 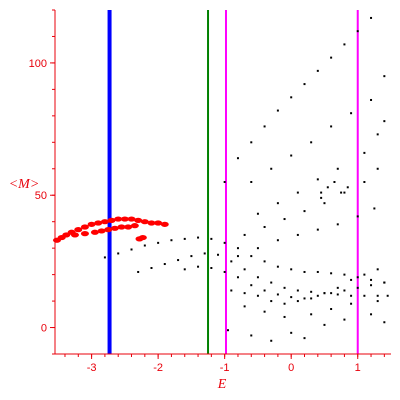 What do you see at coordinates (158, 368) in the screenshot?
I see `x-tick-label--2: -2` at bounding box center [158, 368].